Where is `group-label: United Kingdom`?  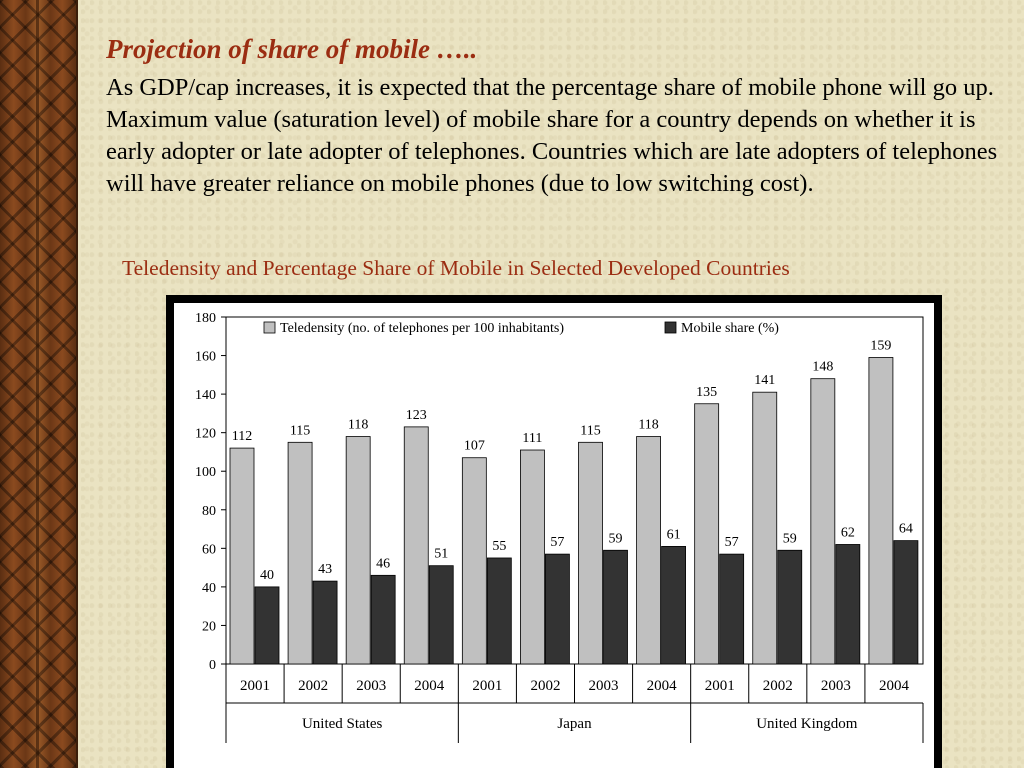
group-label: United Kingdom is located at coordinates (807, 724).